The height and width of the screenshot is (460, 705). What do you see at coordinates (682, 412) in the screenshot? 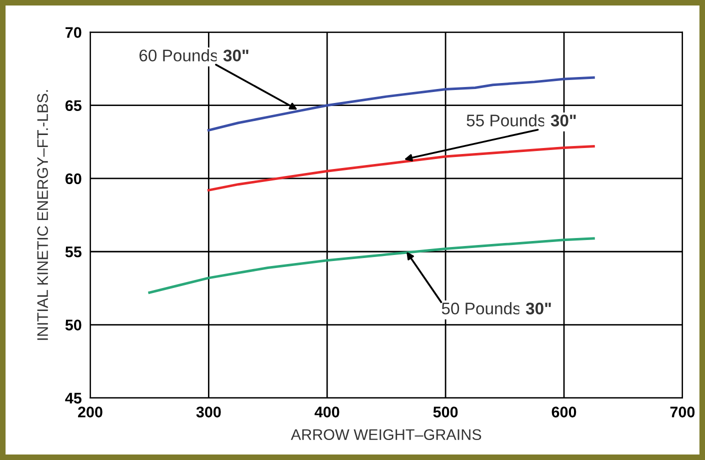
I see `x-tick-label: 700` at bounding box center [682, 412].